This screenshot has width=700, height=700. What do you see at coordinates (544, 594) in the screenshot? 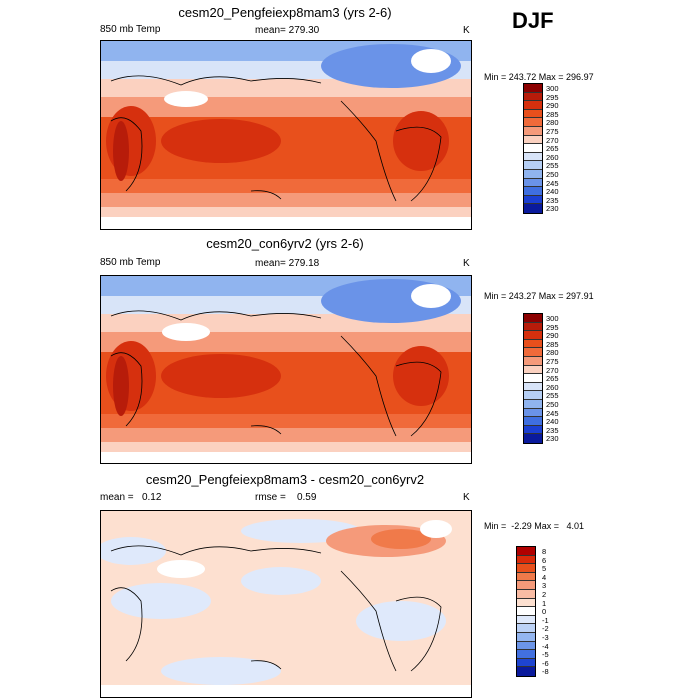
I see `colorbar-tick-label: 2` at bounding box center [544, 594].